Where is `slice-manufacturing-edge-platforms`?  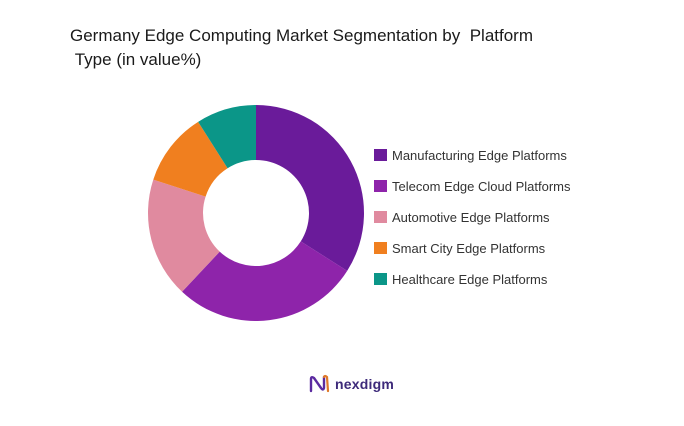
slice-manufacturing-edge-platforms is located at coordinates (310, 188).